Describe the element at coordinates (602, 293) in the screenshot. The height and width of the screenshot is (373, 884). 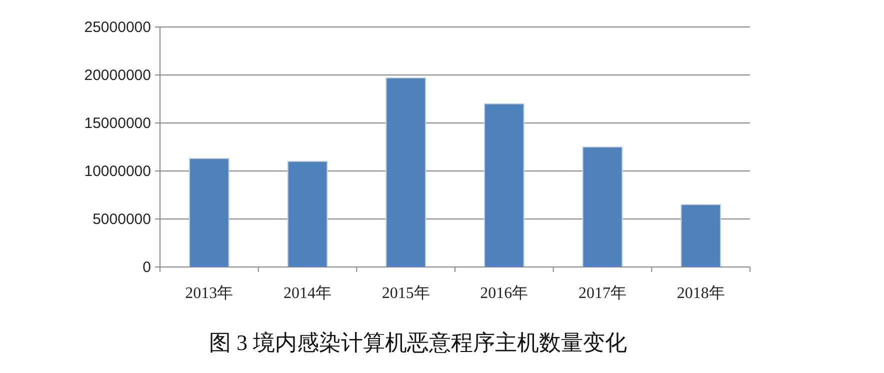
I see `x-tick-label: 2017年` at that location.